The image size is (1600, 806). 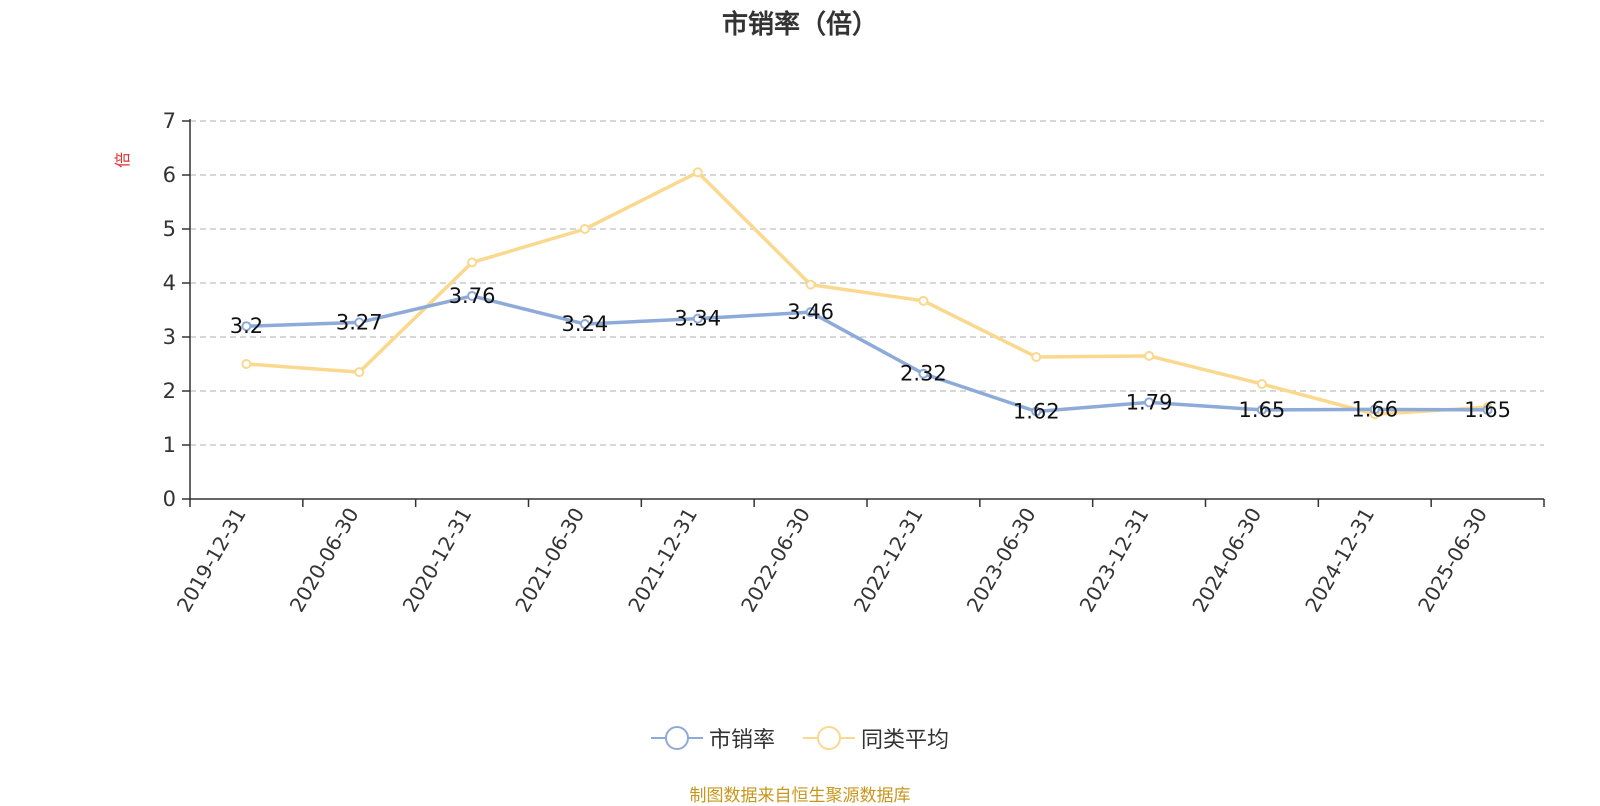 I want to click on data-label: 3.34, so click(x=697, y=319).